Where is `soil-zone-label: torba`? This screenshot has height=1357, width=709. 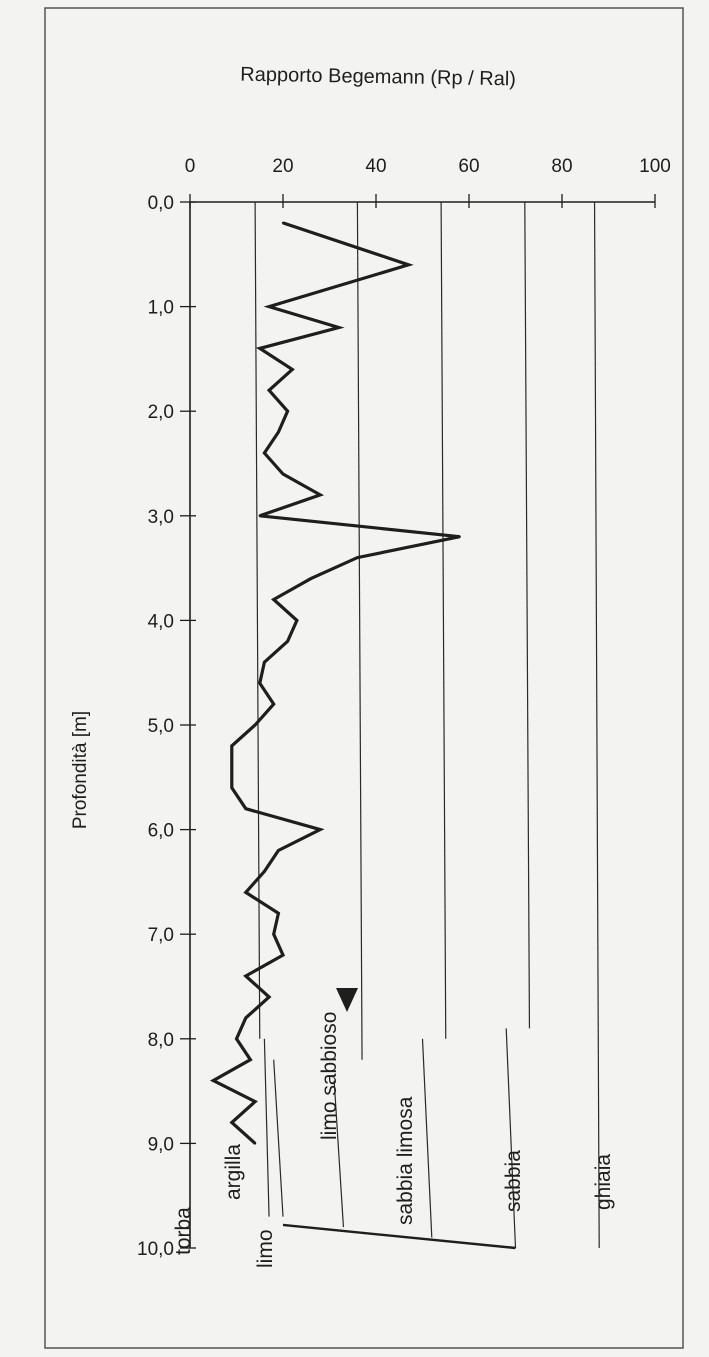 soil-zone-label: torba is located at coordinates (183, 1231).